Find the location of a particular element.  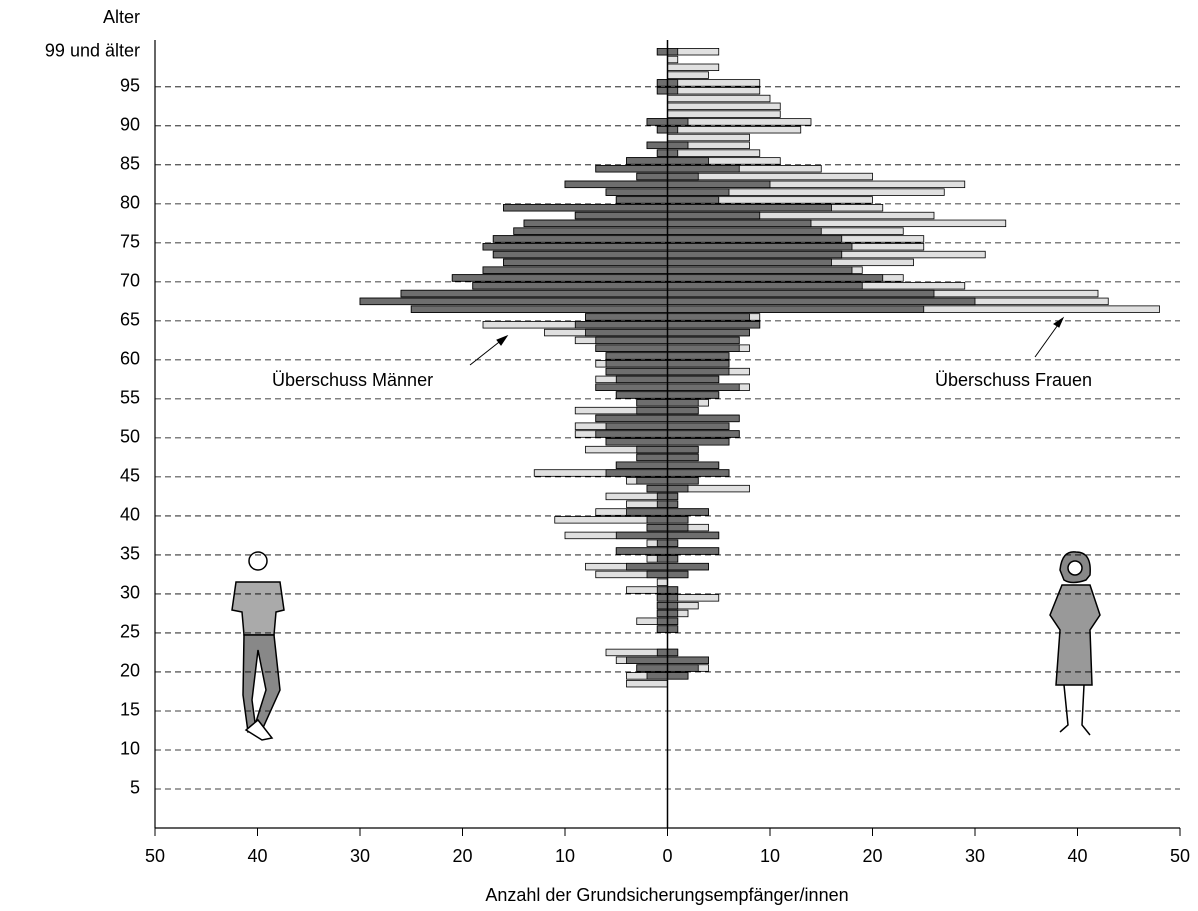

y-tick-label: 35 is located at coordinates (130, 554).